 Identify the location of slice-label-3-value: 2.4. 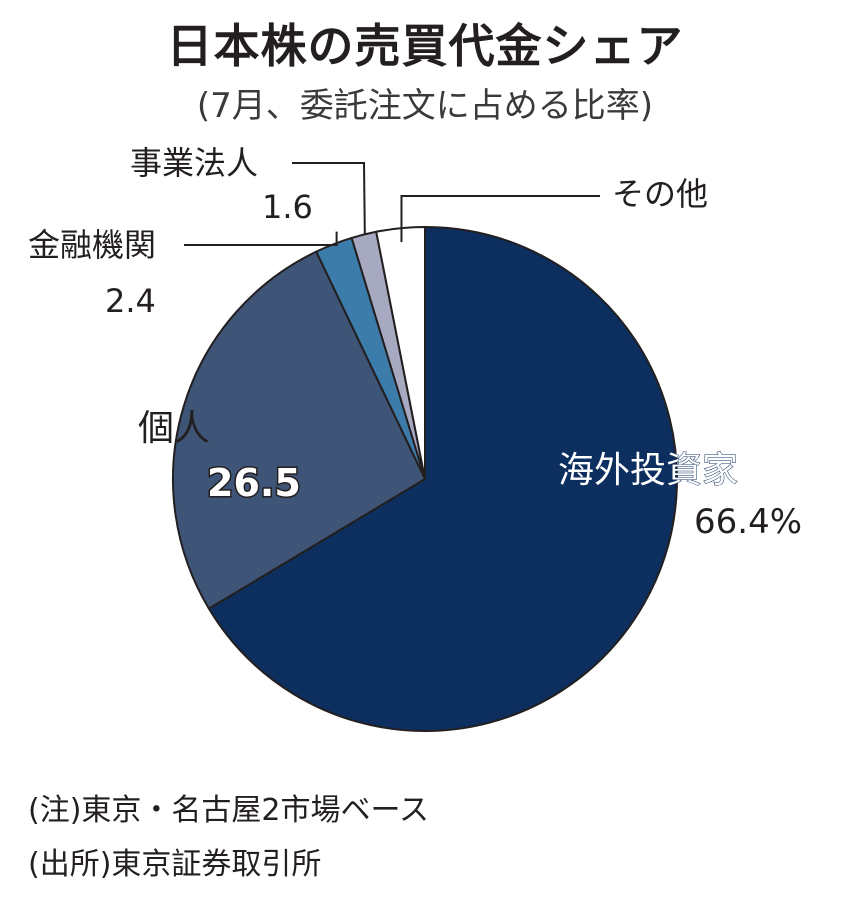
(130, 301).